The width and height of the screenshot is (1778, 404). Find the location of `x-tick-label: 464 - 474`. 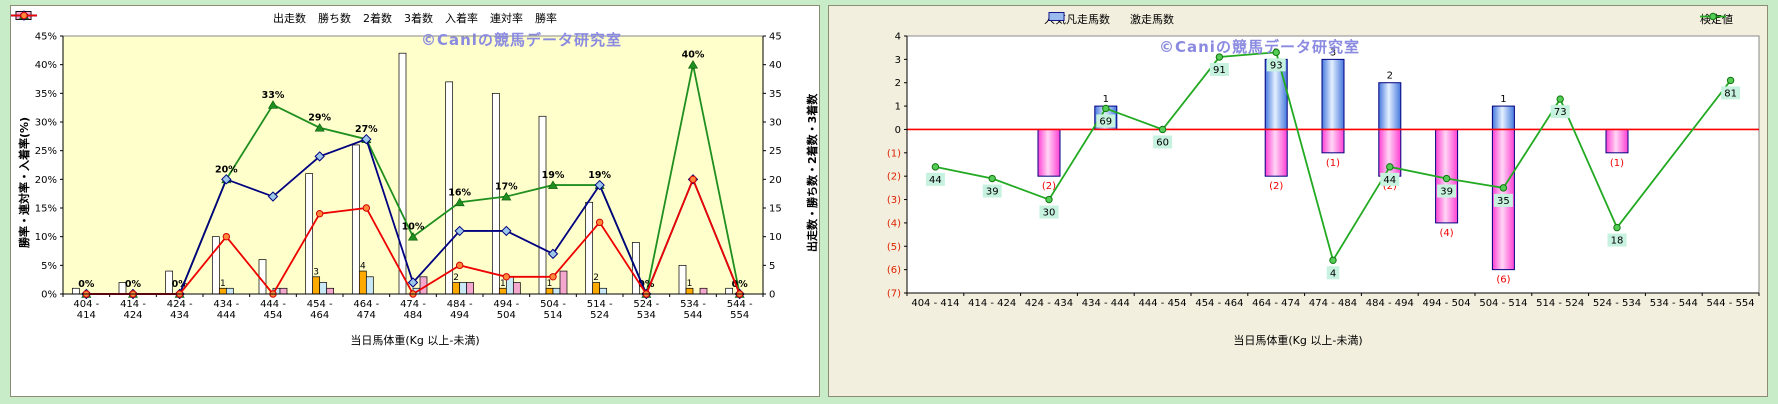

x-tick-label: 464 - 474 is located at coordinates (1276, 303).